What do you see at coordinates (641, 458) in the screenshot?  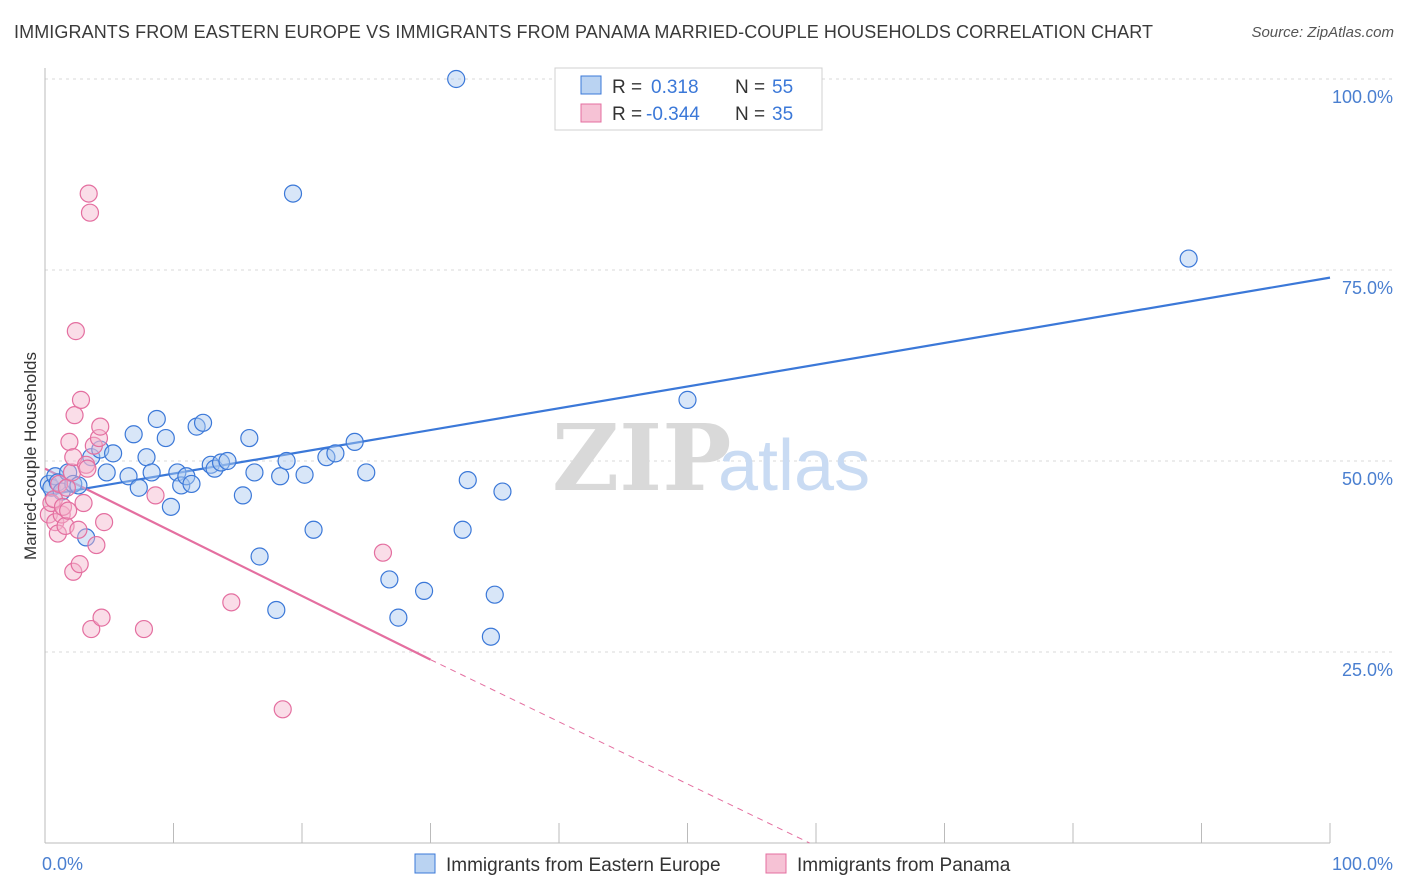 I see `watermark-zip: ZIP` at bounding box center [641, 458].